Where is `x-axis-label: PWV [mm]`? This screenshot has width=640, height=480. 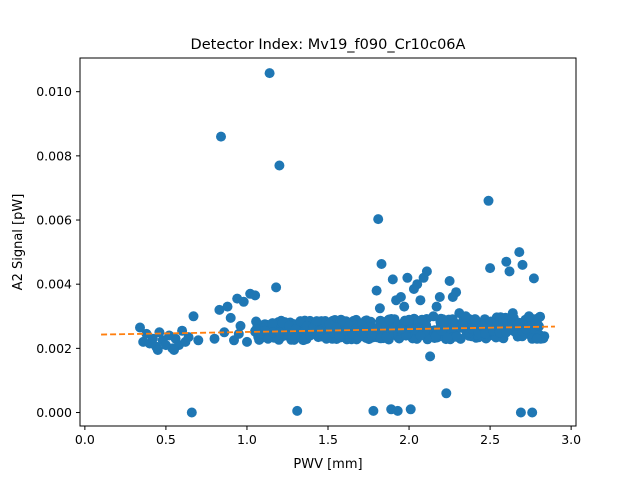 x-axis-label: PWV [mm] is located at coordinates (327, 464).